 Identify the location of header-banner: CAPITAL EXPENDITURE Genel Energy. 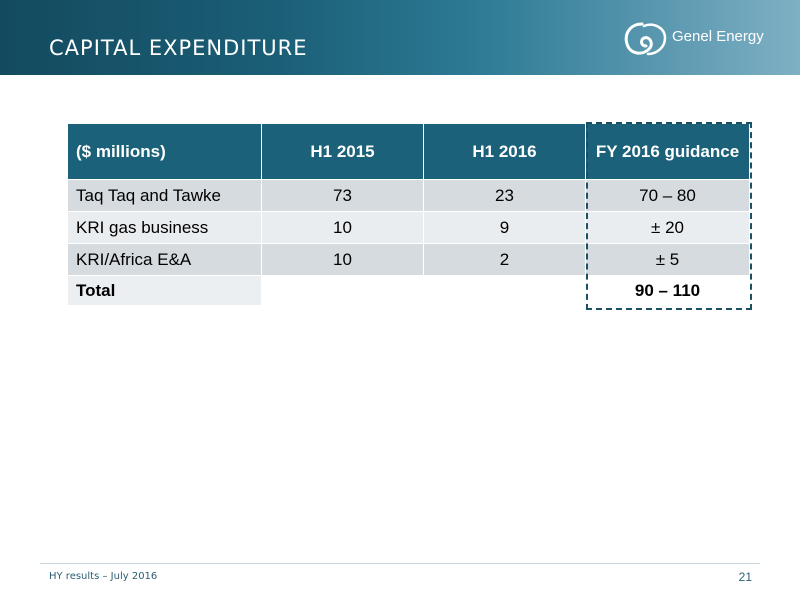
(400, 37).